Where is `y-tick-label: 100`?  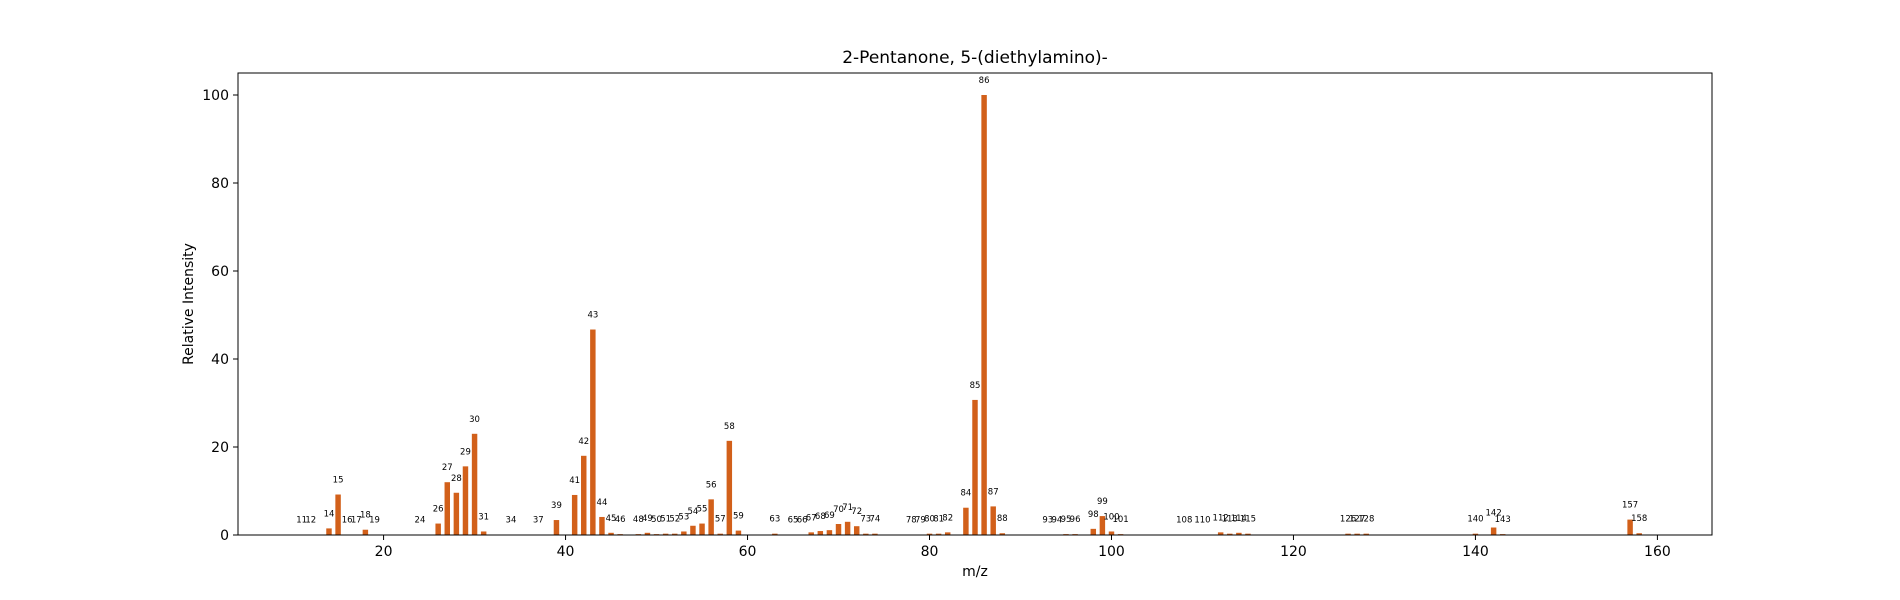
y-tick-label: 100 is located at coordinates (215, 96).